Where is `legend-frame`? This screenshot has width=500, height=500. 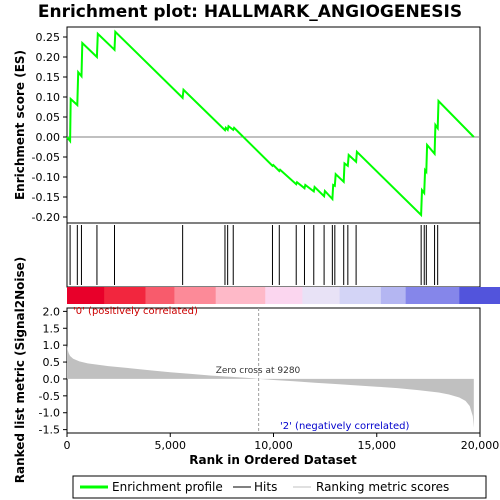
legend-frame is located at coordinates (279, 487).